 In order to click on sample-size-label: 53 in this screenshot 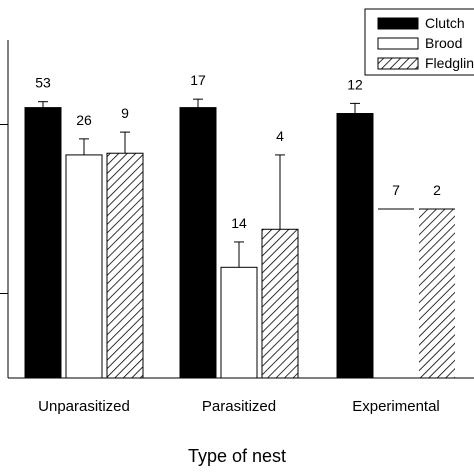, I will do `click(43, 83)`.